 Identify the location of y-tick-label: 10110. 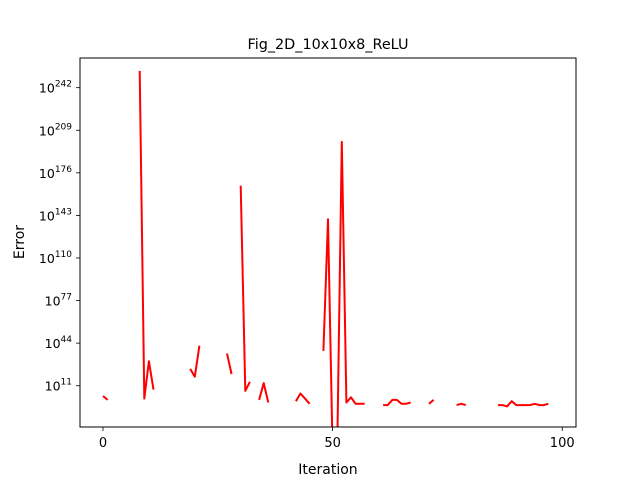
(55, 258).